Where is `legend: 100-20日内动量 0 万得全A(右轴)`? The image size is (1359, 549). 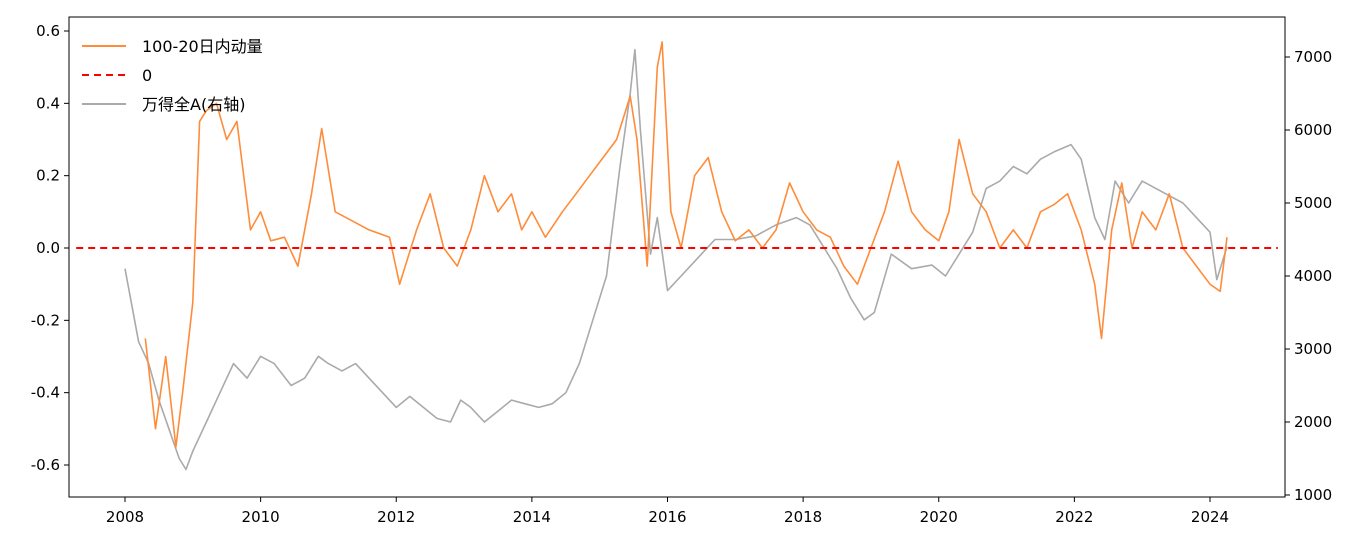 legend: 100-20日内动量 0 万得全A(右轴) is located at coordinates (172, 75).